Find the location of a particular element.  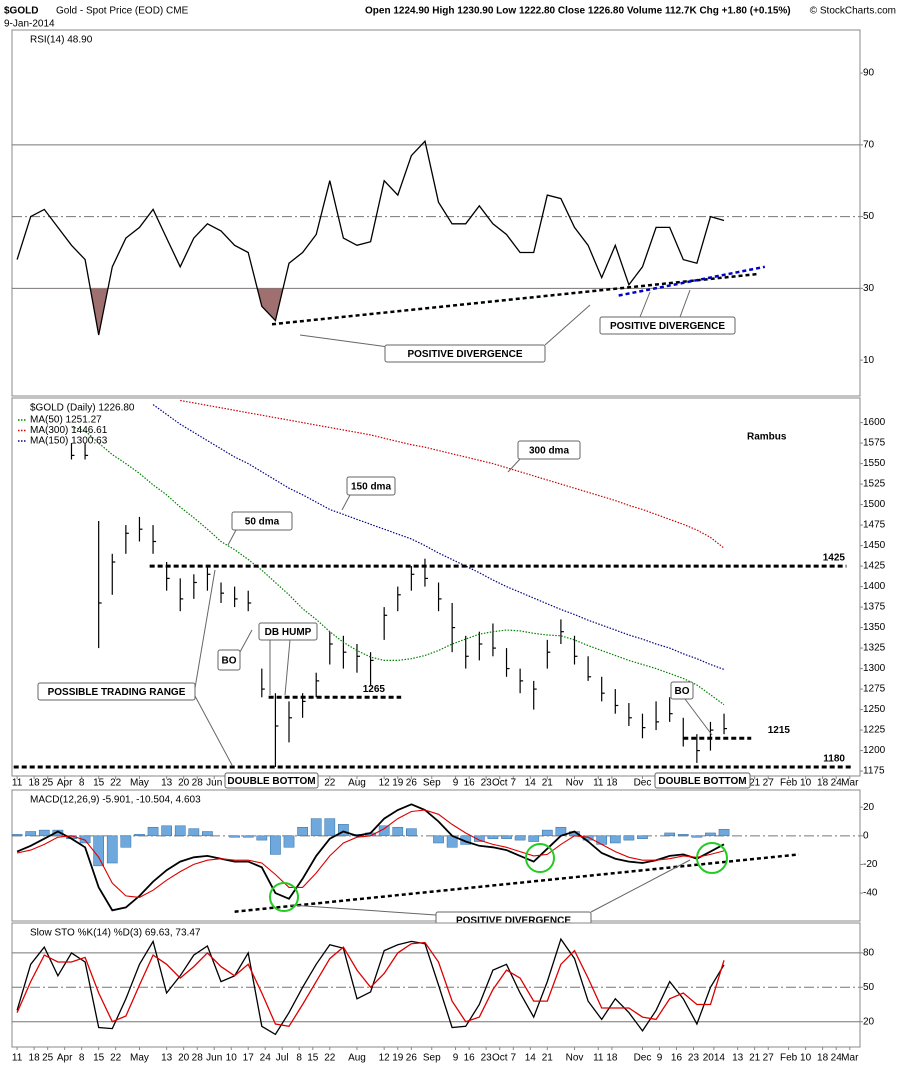

y-tick-label: 1475 is located at coordinates (874, 525).